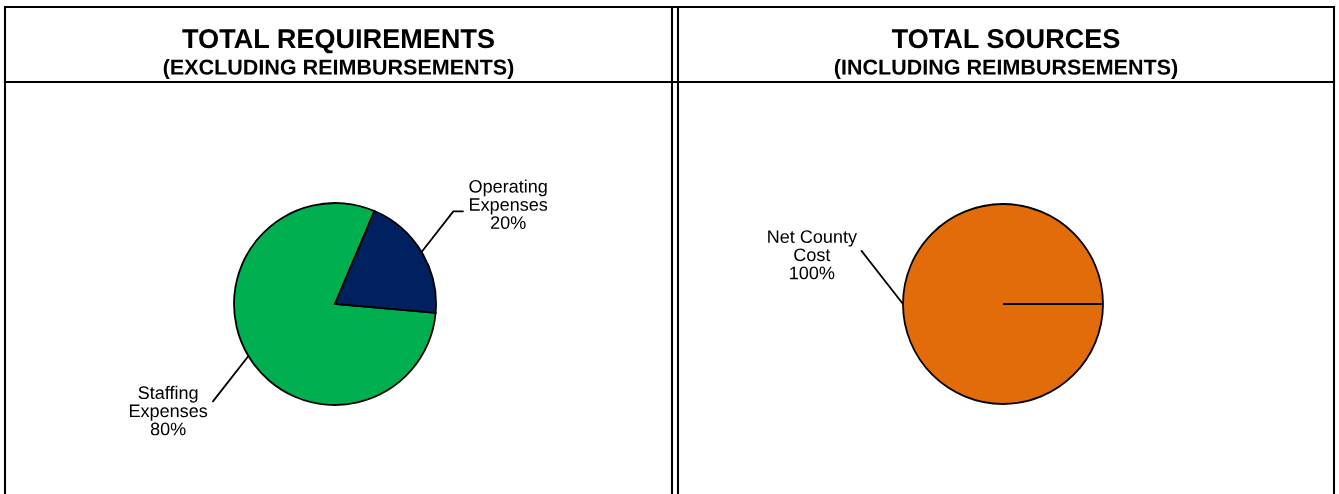  What do you see at coordinates (168, 403) in the screenshot?
I see `slice-label: Staffing Expenses` at bounding box center [168, 403].